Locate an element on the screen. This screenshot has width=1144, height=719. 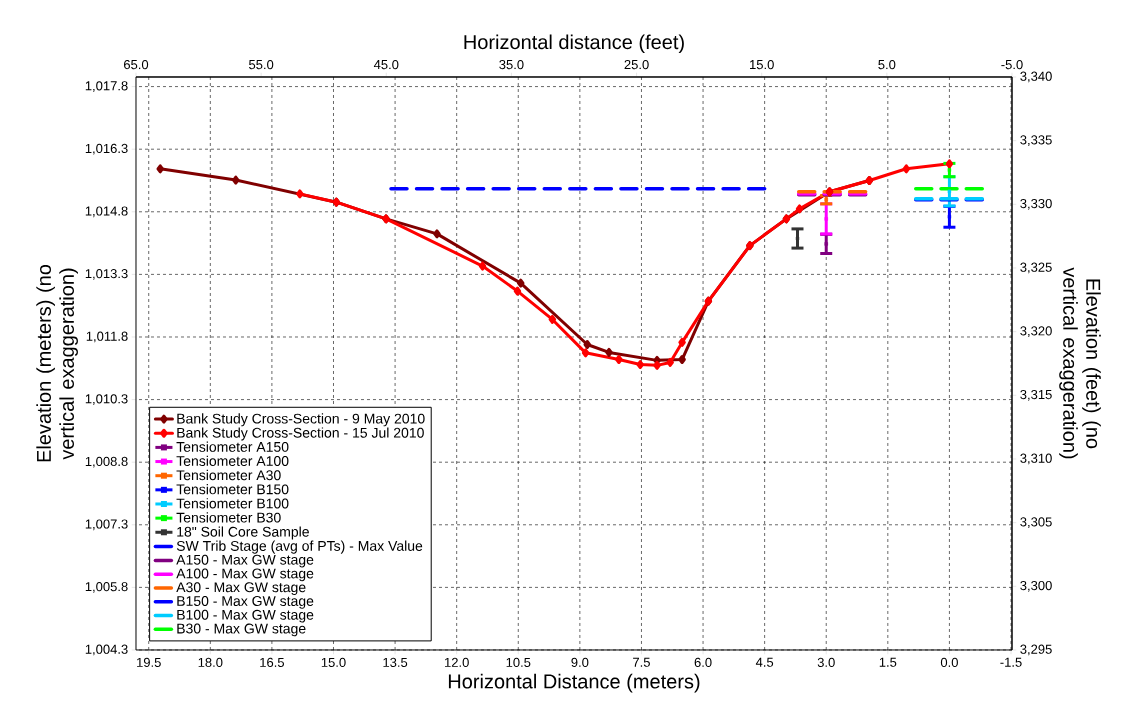
y-tick-label: 1,005.8 is located at coordinates (106, 587).